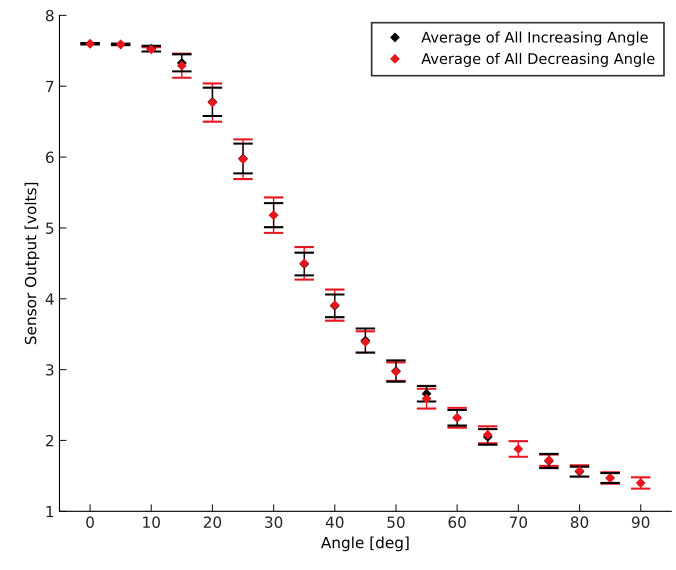 Image resolution: width=676 pixels, height=570 pixels. I want to click on y-tick-label: 2, so click(50, 440).